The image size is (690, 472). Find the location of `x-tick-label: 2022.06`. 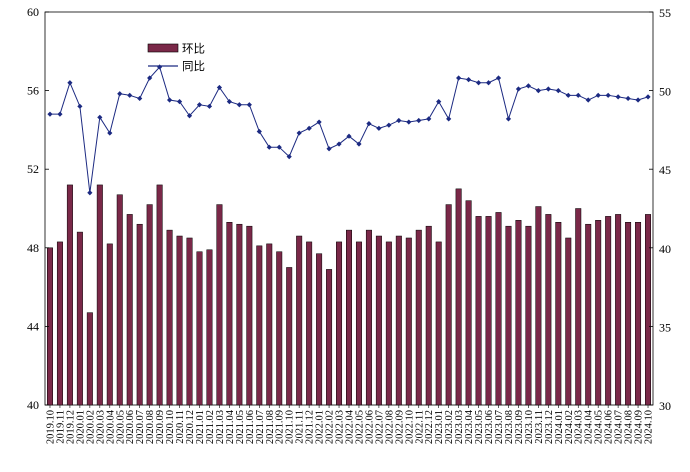

x-tick-label: 2022.06 is located at coordinates (369, 427).